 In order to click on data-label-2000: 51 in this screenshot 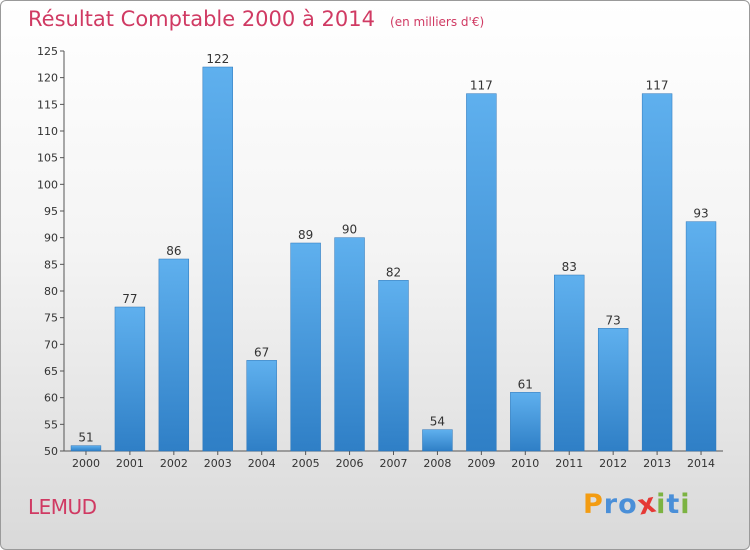, I will do `click(85, 438)`.